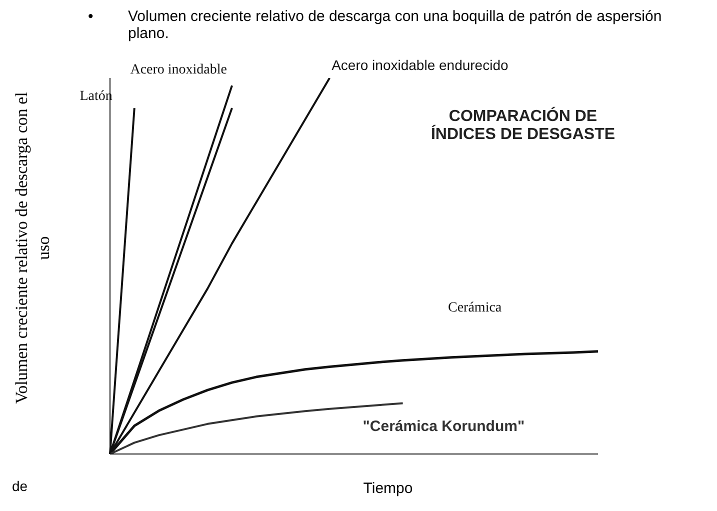 The height and width of the screenshot is (511, 717). What do you see at coordinates (32, 248) in the screenshot?
I see `y-axis-title: Volumen creciente relativo de descarga con el uso` at bounding box center [32, 248].